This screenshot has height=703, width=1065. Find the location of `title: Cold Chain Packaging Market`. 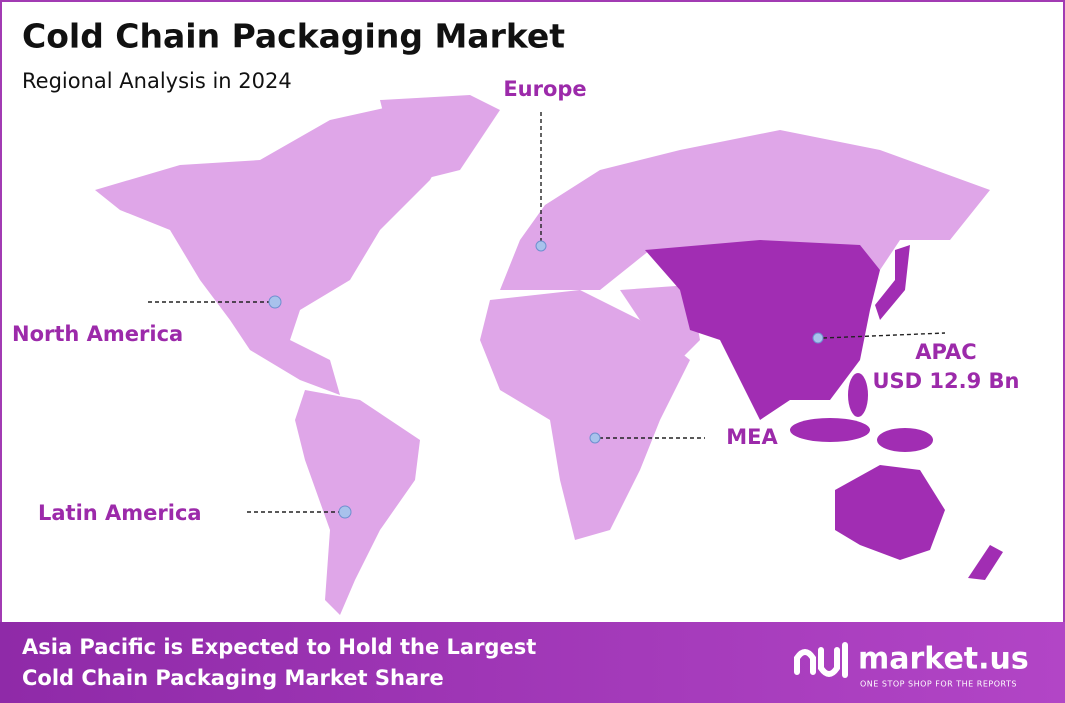

title: Cold Chain Packaging Market is located at coordinates (293, 36).